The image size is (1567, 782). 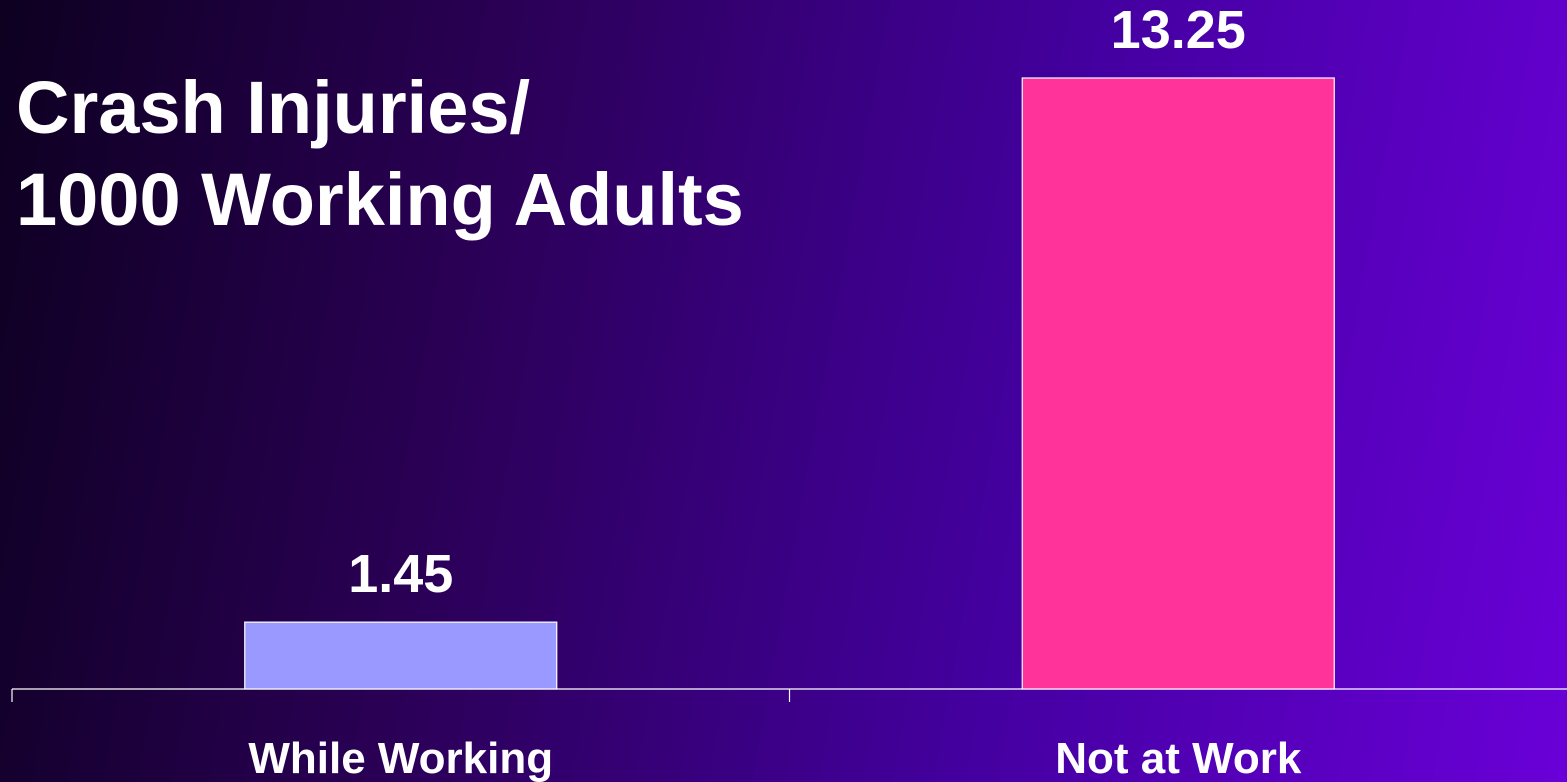 I want to click on chart-title-line-1: Crash Injuries/, so click(x=273, y=107).